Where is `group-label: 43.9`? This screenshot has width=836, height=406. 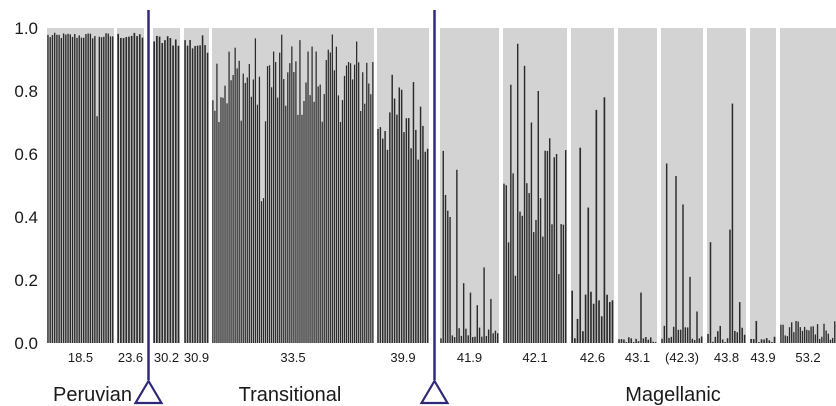
group-label: 43.9 is located at coordinates (762, 357).